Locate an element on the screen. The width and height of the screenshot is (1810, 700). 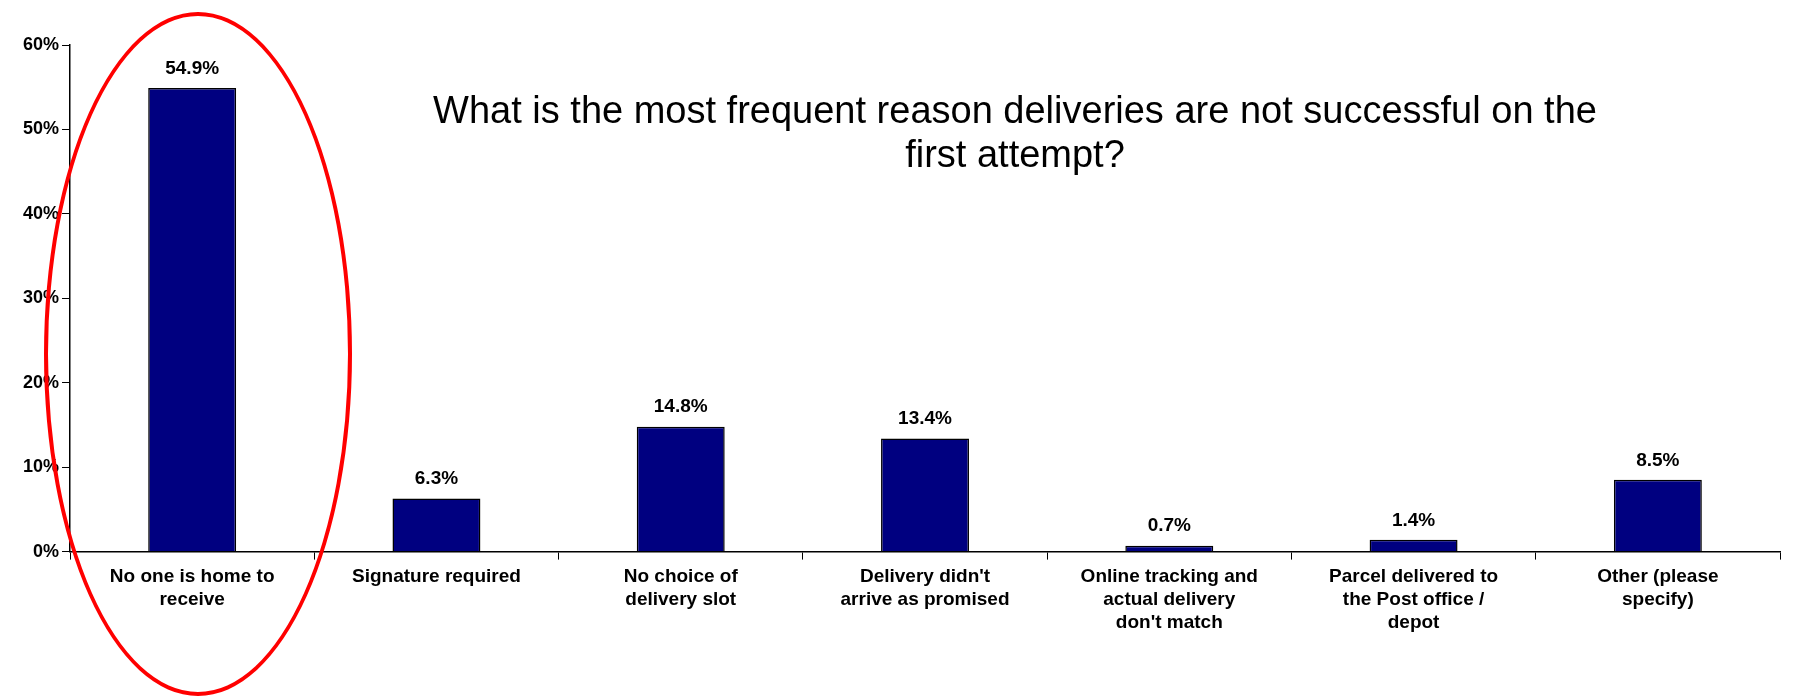
x-tick-label: Online tracking and actual delivery don't match is located at coordinates (1169, 598).